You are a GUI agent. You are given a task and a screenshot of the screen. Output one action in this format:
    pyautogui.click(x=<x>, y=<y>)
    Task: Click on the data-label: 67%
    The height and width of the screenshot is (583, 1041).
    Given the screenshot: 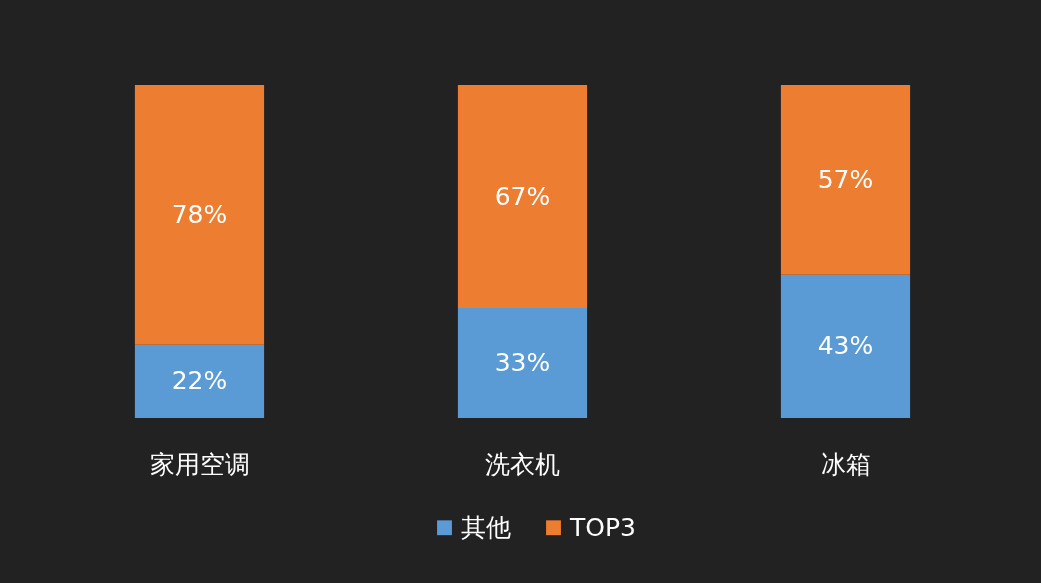 What is the action you would take?
    pyautogui.click(x=522, y=196)
    